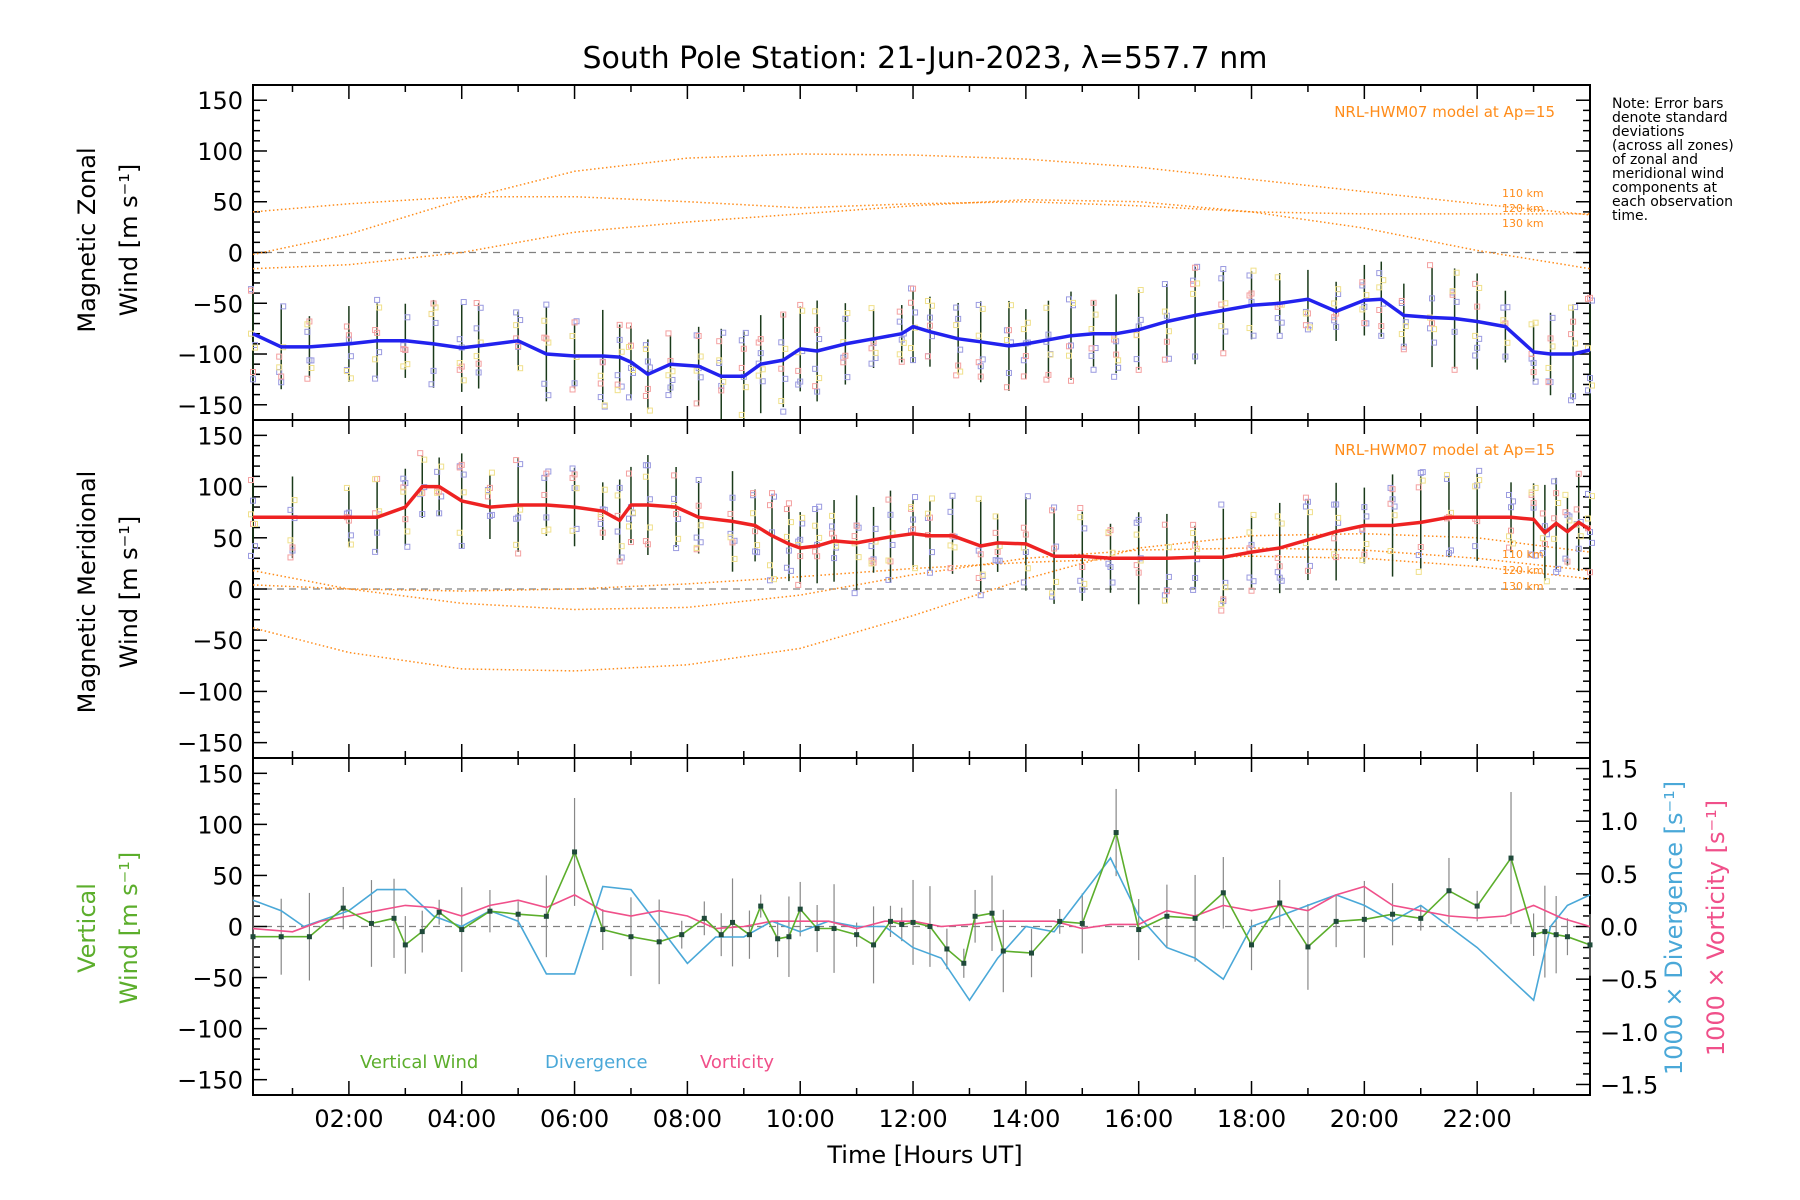 The image size is (1800, 1200). What do you see at coordinates (1138, 1119) in the screenshot?
I see `x-tick-label: 16:00` at bounding box center [1138, 1119].